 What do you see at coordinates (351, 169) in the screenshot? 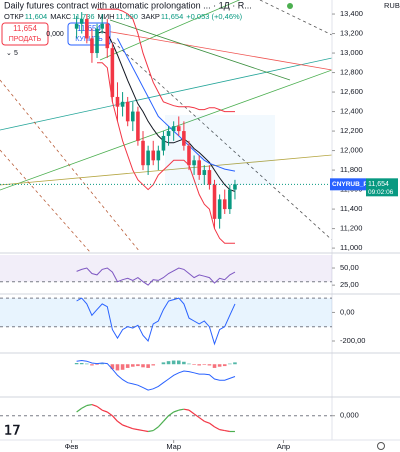
I see `y-tick-label: 11,800` at bounding box center [351, 169].